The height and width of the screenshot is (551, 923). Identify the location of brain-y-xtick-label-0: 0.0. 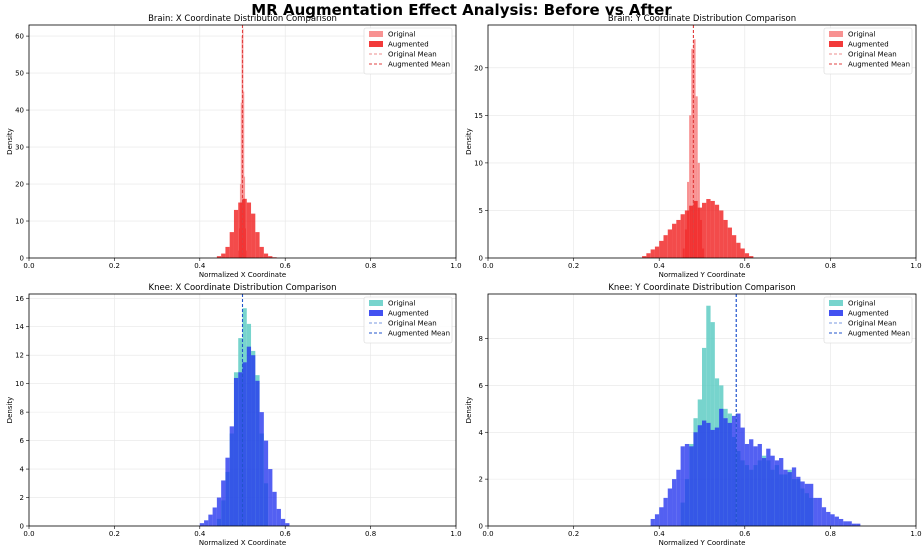
(487, 266).